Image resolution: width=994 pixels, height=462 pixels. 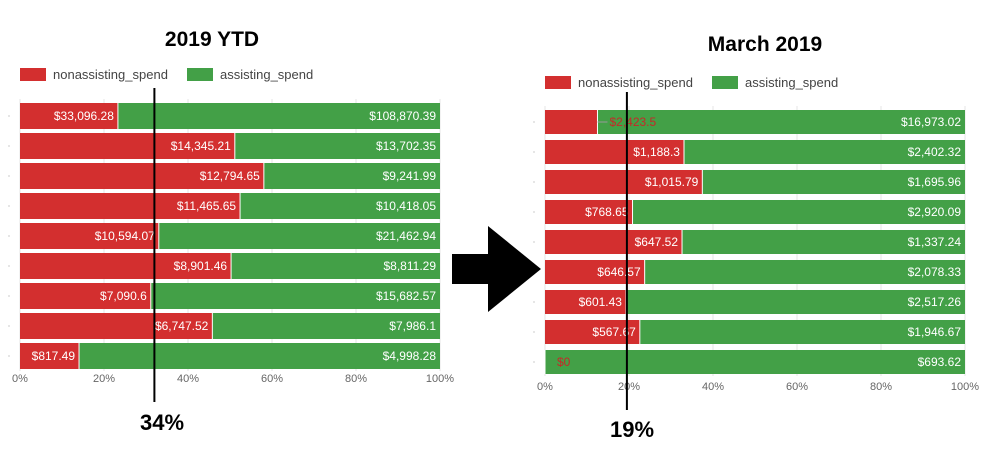 I want to click on data-label-nonassisting: $647.52, so click(x=657, y=242).